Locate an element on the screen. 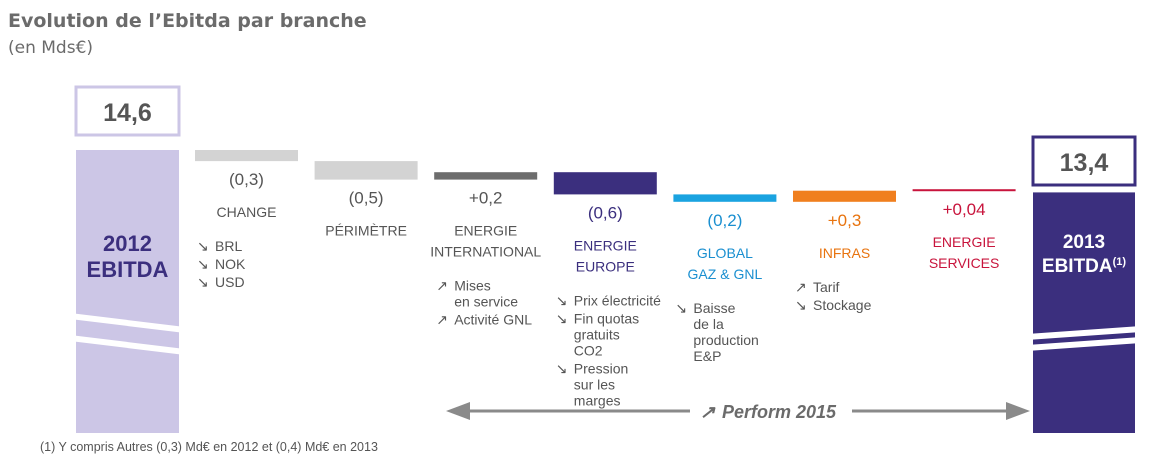 This screenshot has width=1152, height=469. step-detail-text: Mises is located at coordinates (472, 286).